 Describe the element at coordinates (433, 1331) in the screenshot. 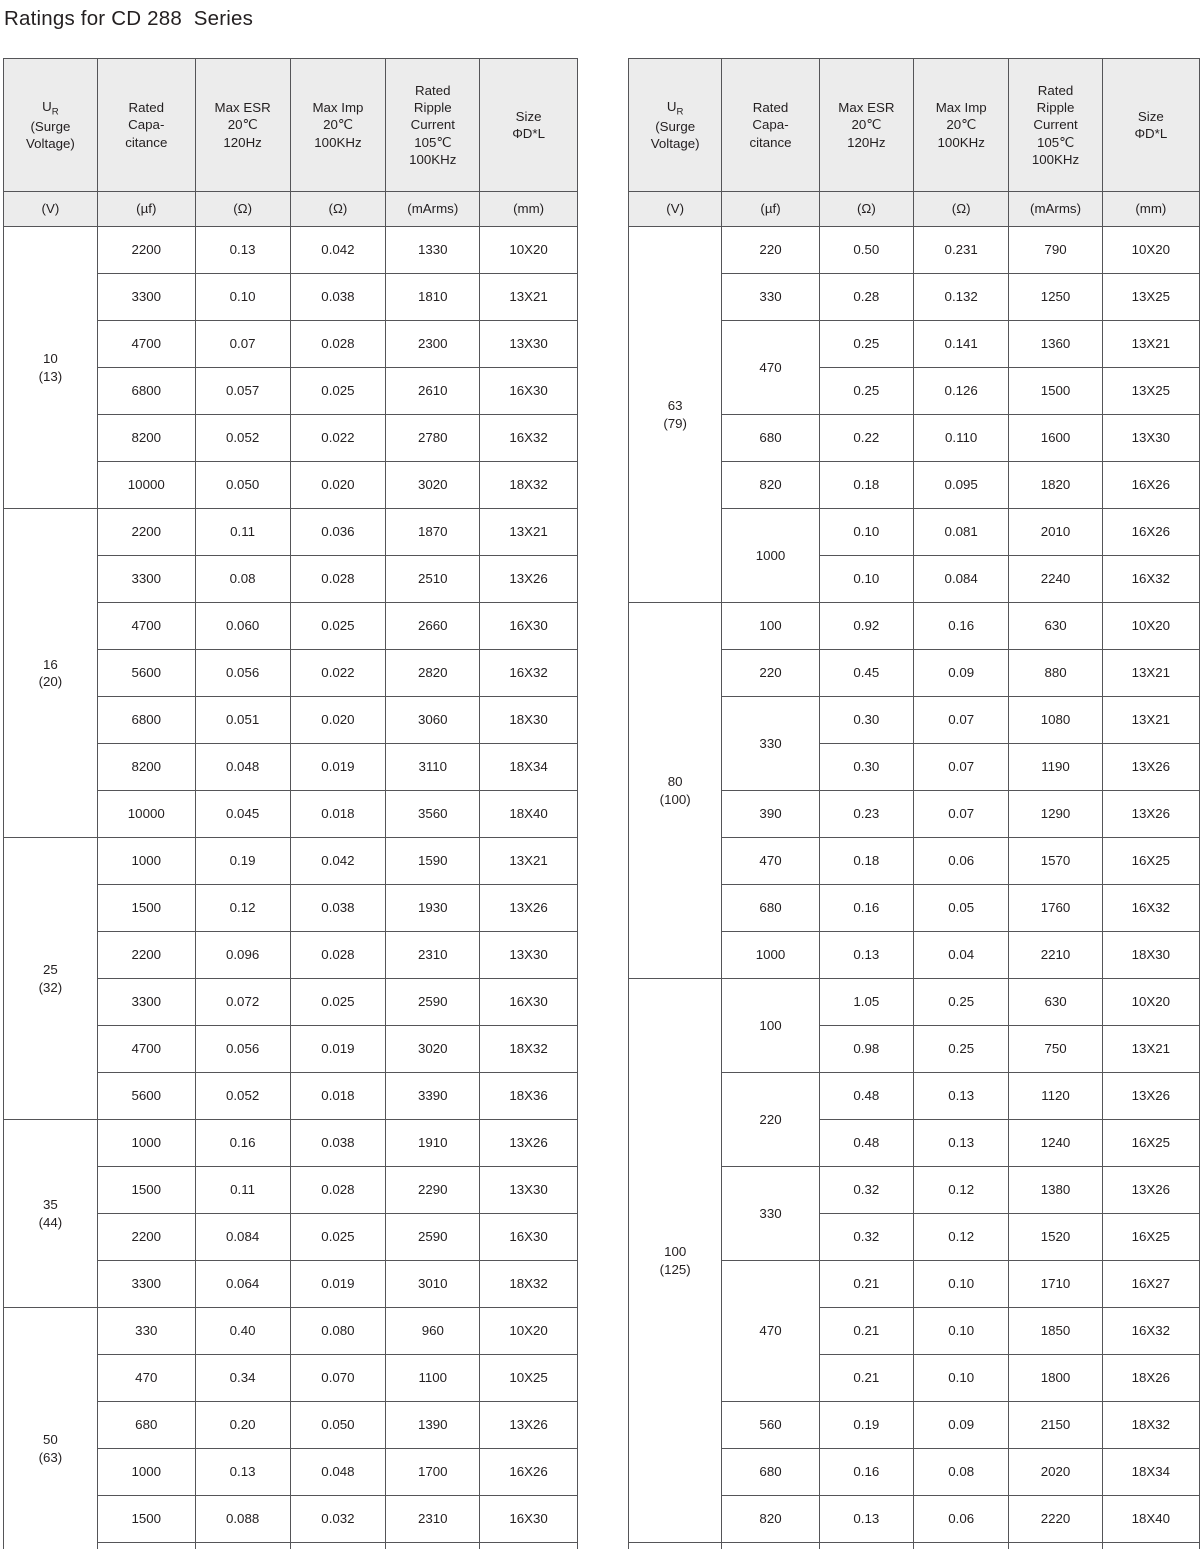

I see `cell-ripple-current: 960` at that location.